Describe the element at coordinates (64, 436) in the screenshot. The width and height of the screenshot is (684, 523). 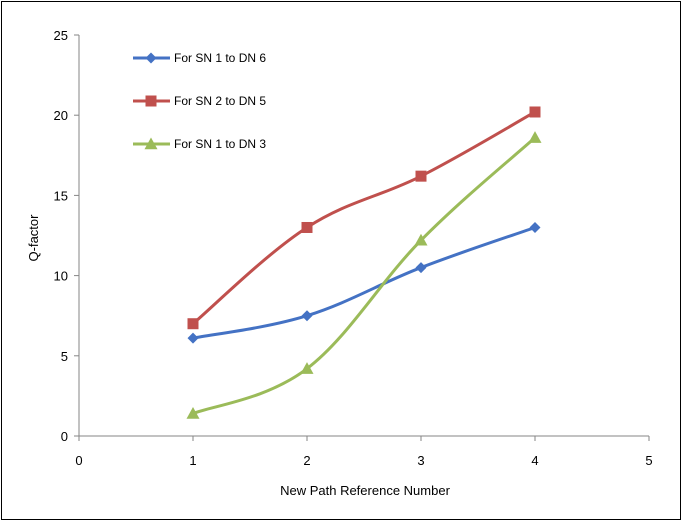
I see `y-tick-label: 0` at that location.